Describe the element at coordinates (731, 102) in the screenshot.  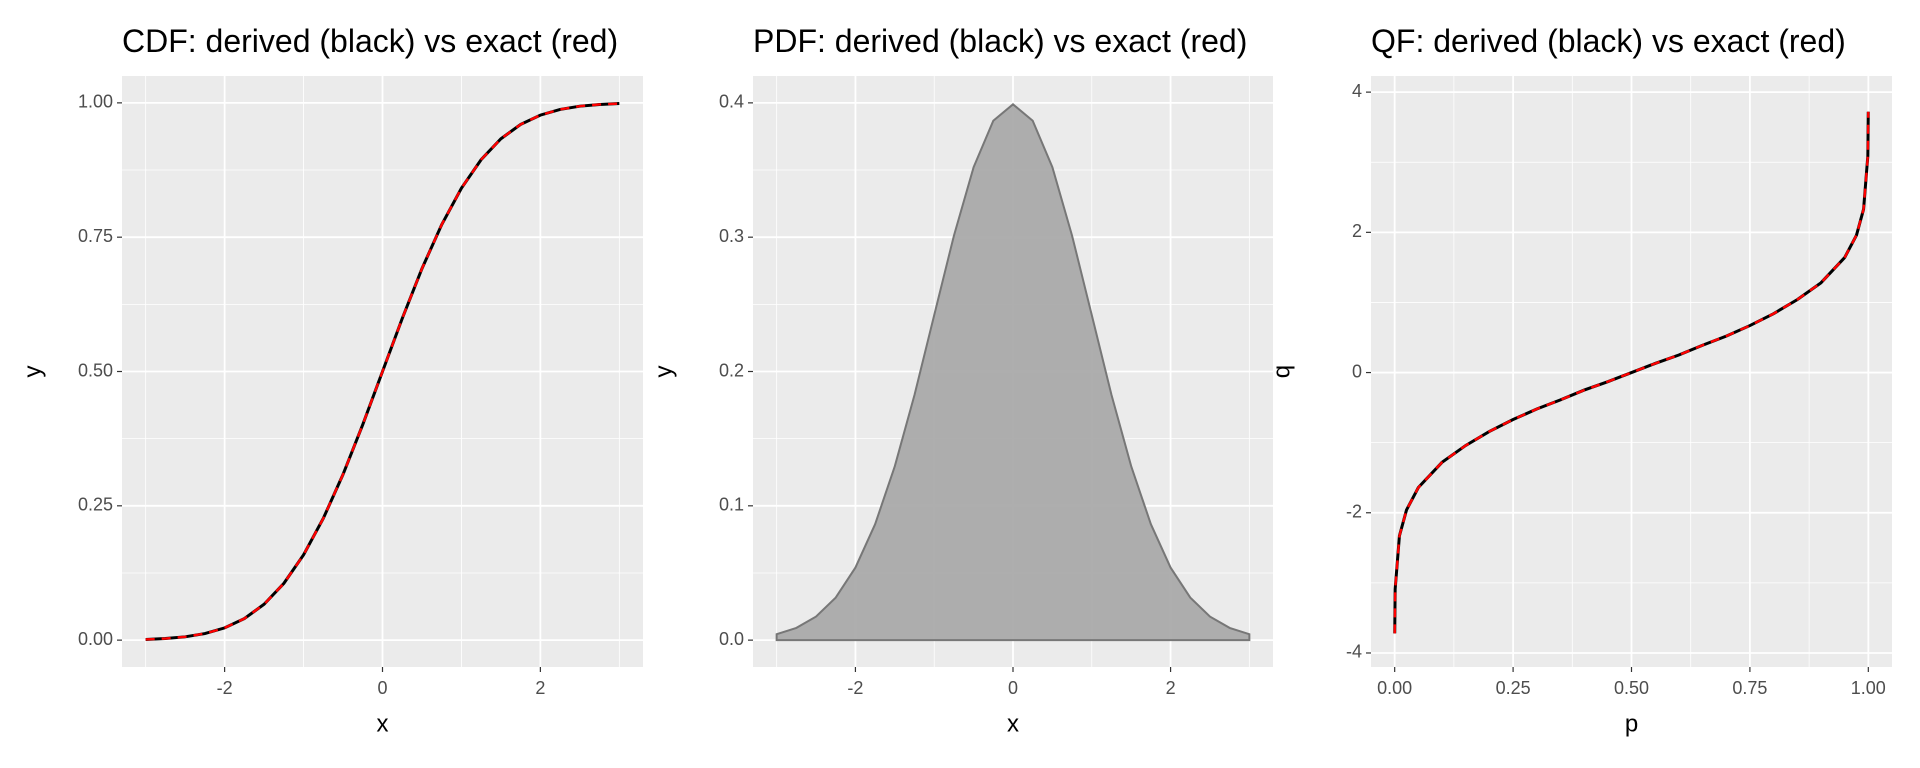
I see `y-tick-label: 0.4` at that location.